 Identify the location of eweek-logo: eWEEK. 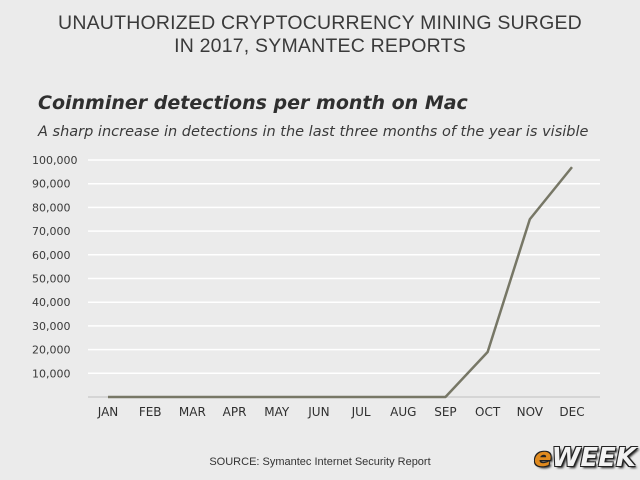
(585, 458).